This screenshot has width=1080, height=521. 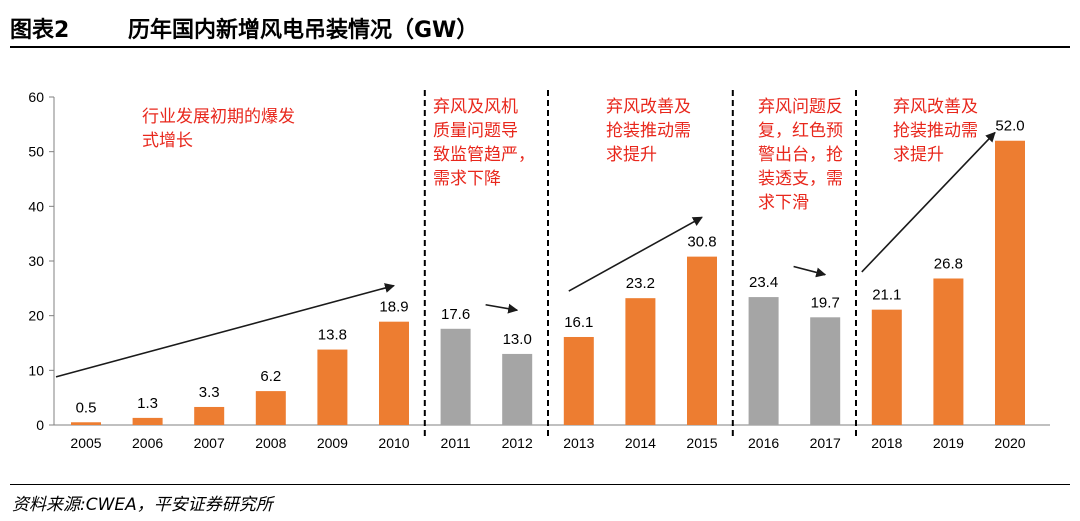 I want to click on chart-title: 历年国内新增风电吊装情况（GW）, so click(x=303, y=30).